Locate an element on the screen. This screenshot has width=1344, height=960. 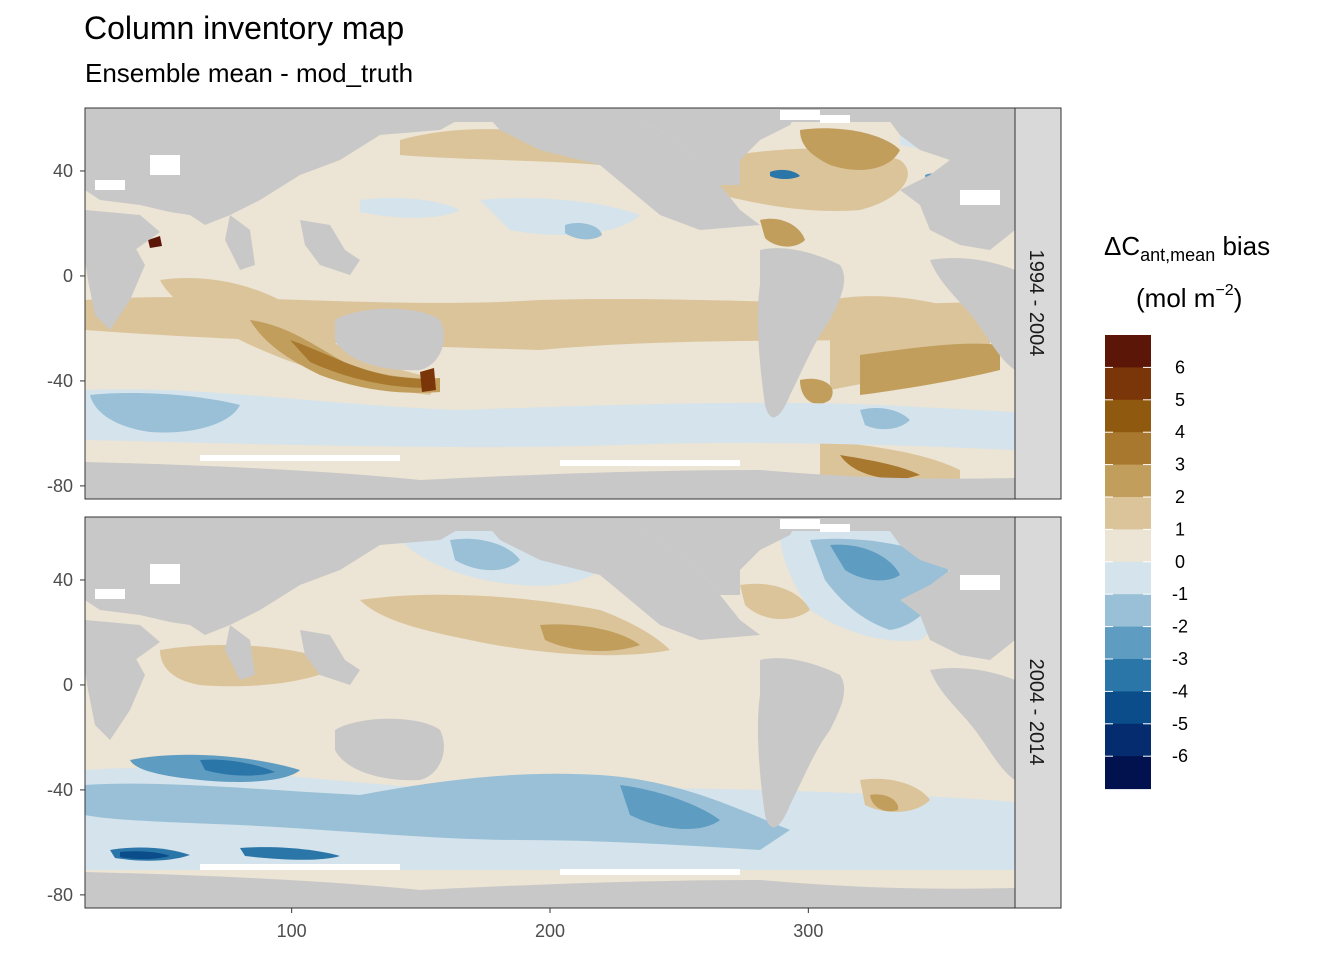
legend-title-line1: ΔCant,mean bias is located at coordinates (1187, 248).